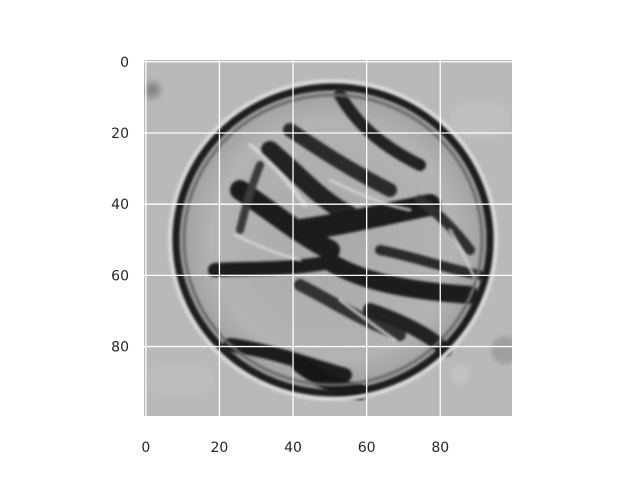 The height and width of the screenshot is (480, 640). What do you see at coordinates (124, 63) in the screenshot?
I see `y-tick-label: 0` at bounding box center [124, 63].